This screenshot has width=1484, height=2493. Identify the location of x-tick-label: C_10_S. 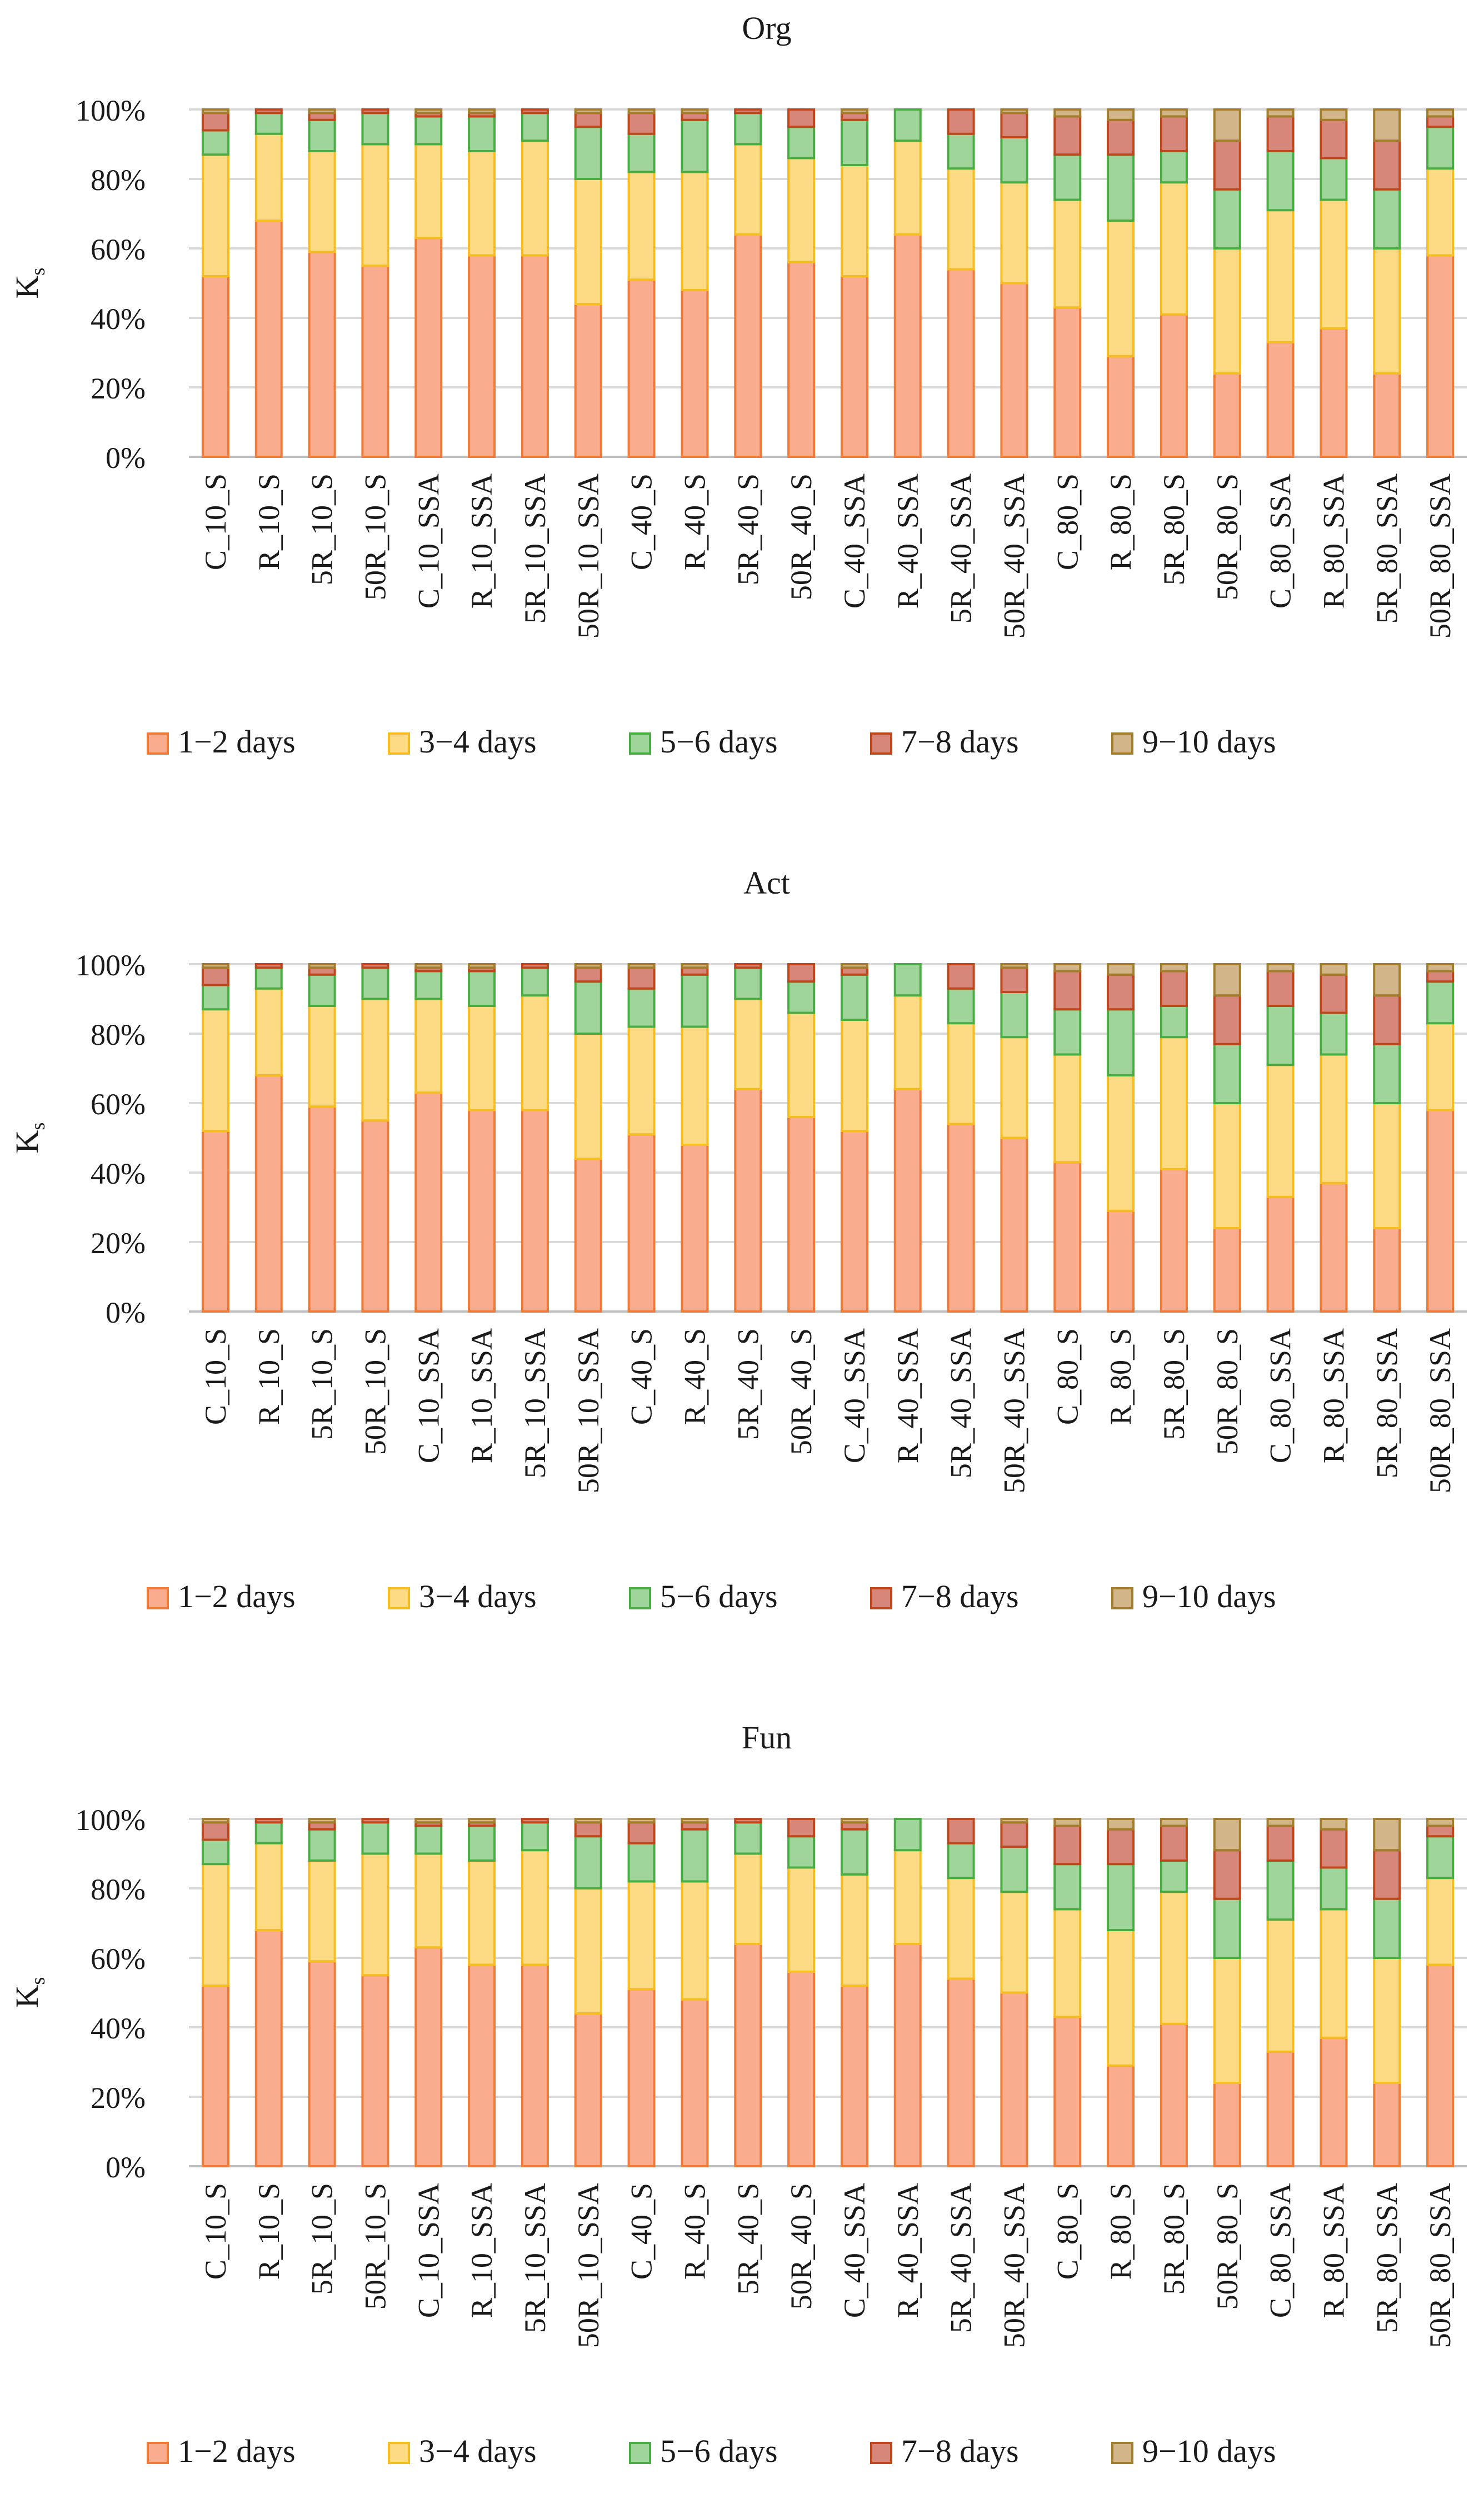
(215, 1376).